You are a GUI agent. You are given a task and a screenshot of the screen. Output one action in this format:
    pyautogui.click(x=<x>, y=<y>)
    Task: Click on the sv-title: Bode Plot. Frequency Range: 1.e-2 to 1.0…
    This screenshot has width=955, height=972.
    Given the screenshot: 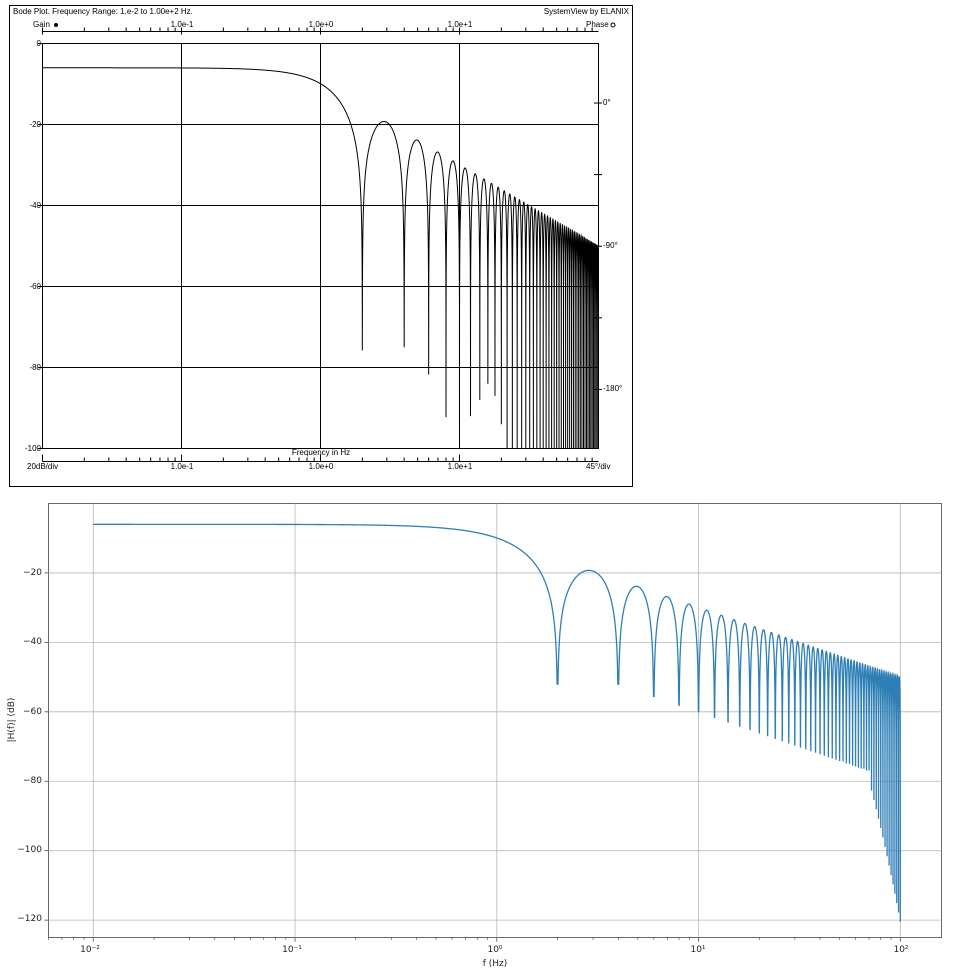 What is the action you would take?
    pyautogui.click(x=103, y=11)
    